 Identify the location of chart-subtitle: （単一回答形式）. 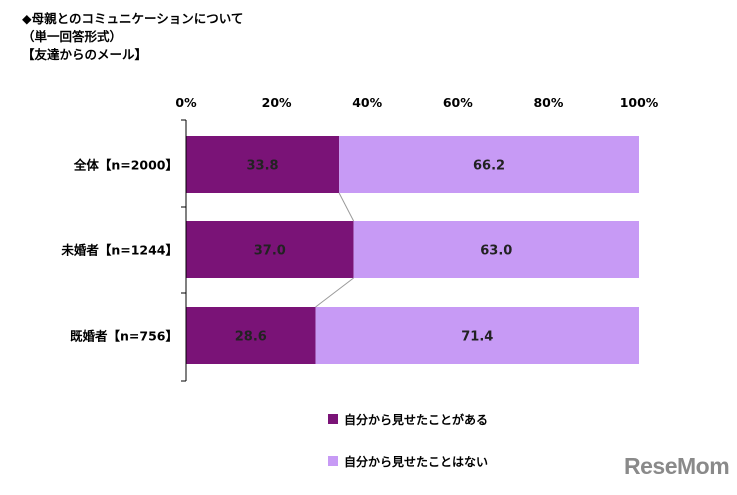
(72, 36).